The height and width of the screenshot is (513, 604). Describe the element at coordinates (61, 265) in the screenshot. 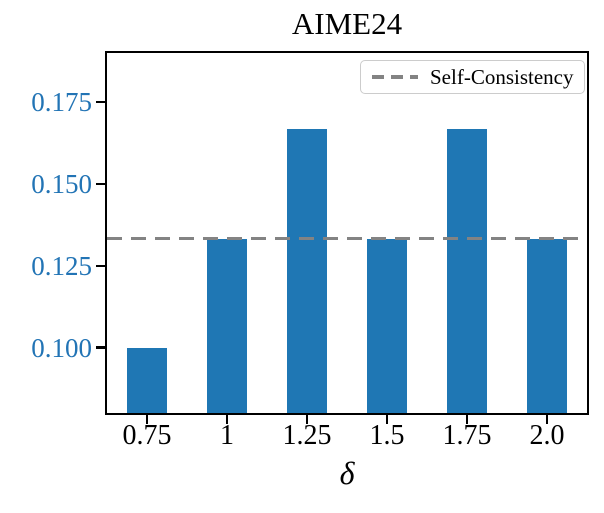

I see `y-tick-label: 0.125` at that location.